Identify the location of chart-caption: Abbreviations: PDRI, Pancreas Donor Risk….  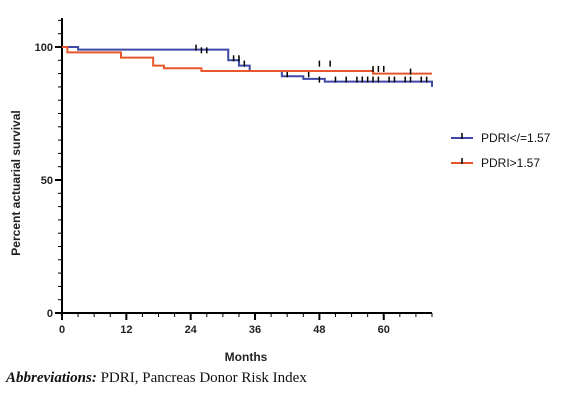
(156, 378).